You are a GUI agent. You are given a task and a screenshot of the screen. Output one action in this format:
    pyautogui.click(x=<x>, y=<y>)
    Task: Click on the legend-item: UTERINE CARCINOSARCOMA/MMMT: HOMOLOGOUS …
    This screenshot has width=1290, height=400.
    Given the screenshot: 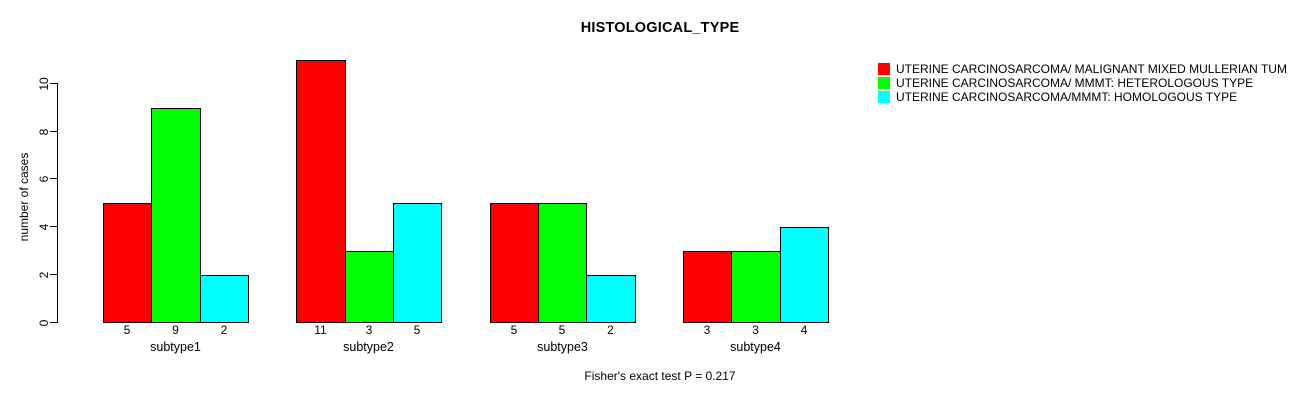 What is the action you would take?
    pyautogui.click(x=1082, y=97)
    